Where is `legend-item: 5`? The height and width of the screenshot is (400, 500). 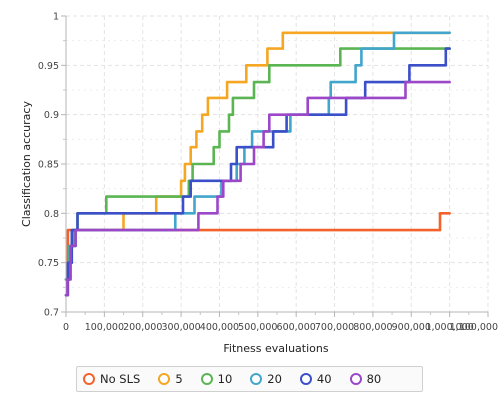
legend-item: 5 is located at coordinates (170, 379).